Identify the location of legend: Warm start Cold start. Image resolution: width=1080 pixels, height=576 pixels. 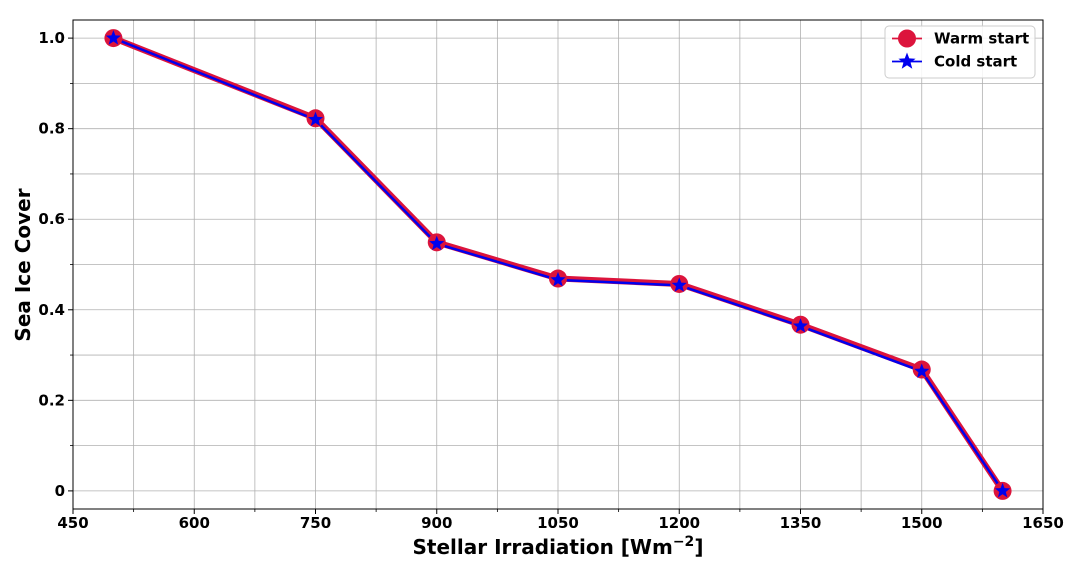
(960, 52).